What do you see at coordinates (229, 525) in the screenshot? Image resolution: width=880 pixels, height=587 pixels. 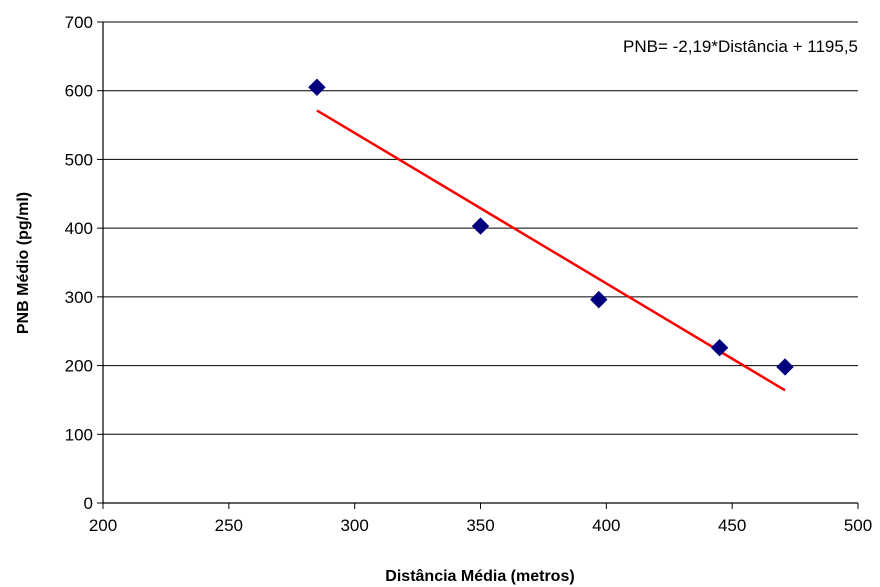 I see `x-tick-label: 250` at bounding box center [229, 525].